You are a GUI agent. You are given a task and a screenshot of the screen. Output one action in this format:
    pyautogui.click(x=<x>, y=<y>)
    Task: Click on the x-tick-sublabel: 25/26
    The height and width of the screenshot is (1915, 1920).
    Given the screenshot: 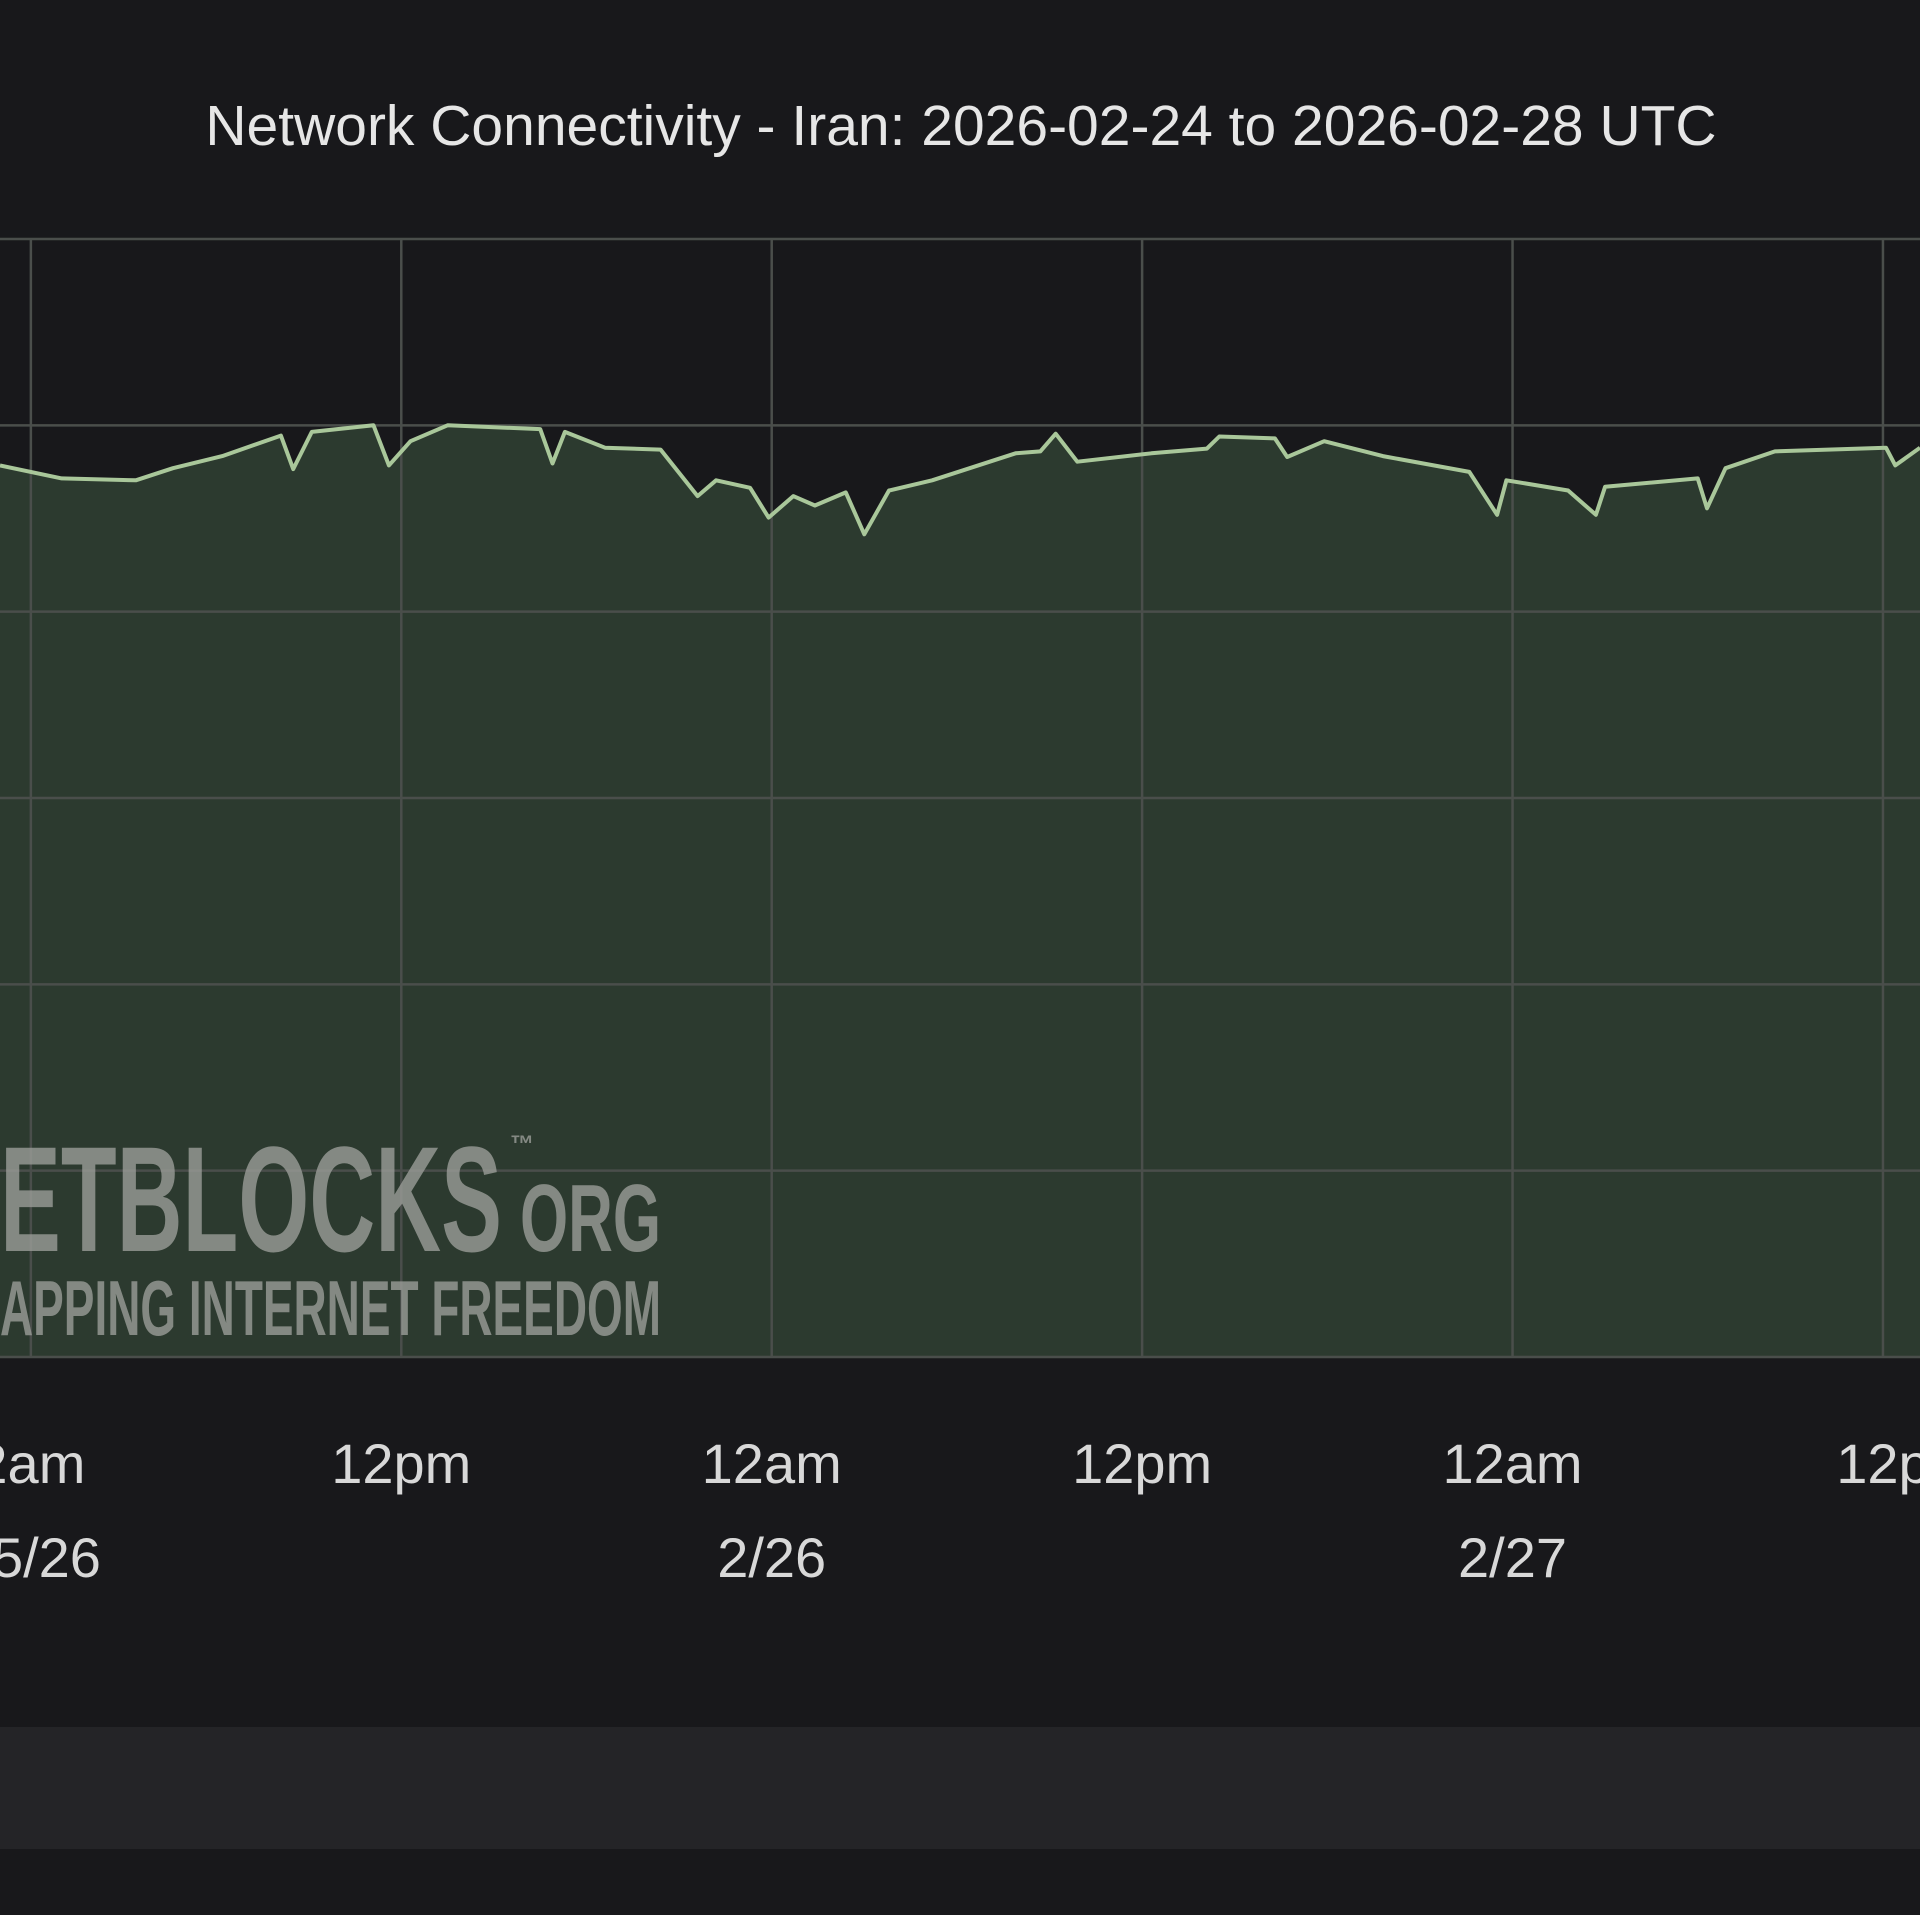 What is the action you would take?
    pyautogui.click(x=50, y=1557)
    